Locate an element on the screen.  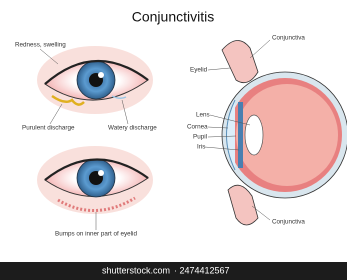
label: Eyelid is located at coordinates (199, 70).